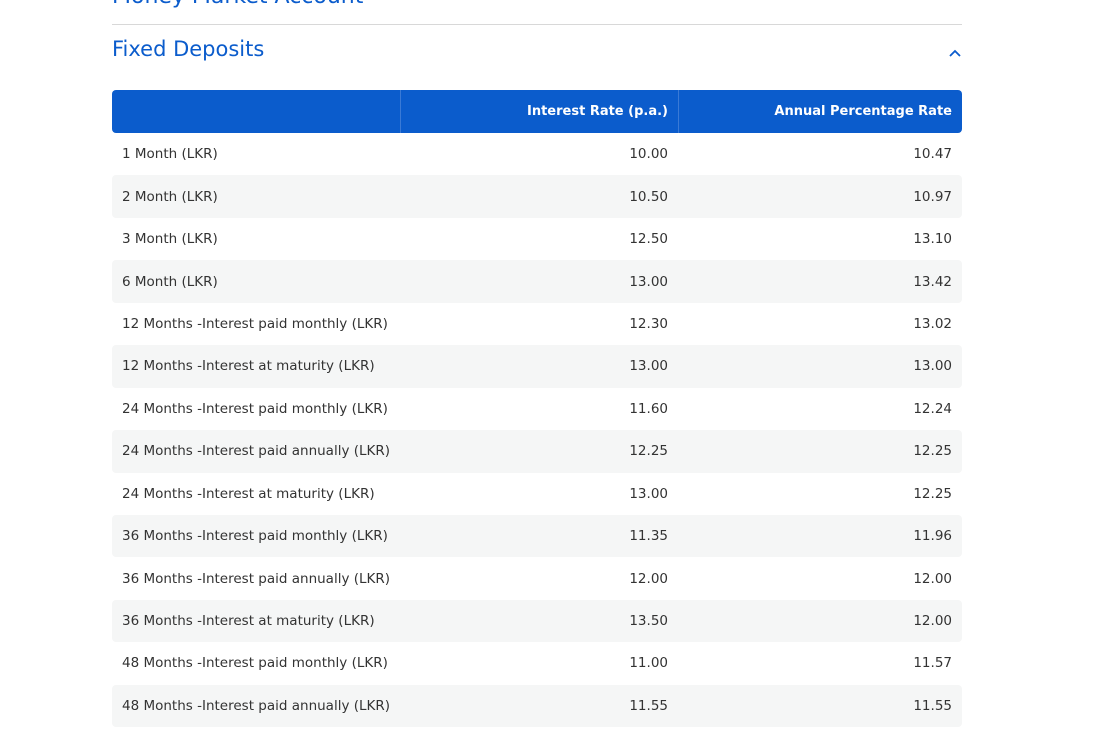 The height and width of the screenshot is (733, 1109). What do you see at coordinates (255, 408) in the screenshot?
I see `term-cell: 24 Months -Interest paid monthly (LKR)` at bounding box center [255, 408].